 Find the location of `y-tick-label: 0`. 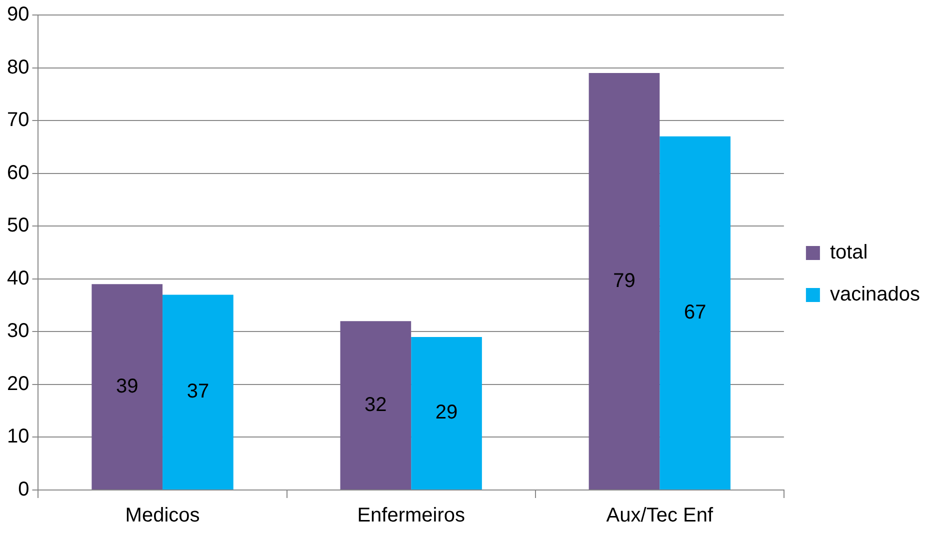

y-tick-label: 0 is located at coordinates (24, 489).